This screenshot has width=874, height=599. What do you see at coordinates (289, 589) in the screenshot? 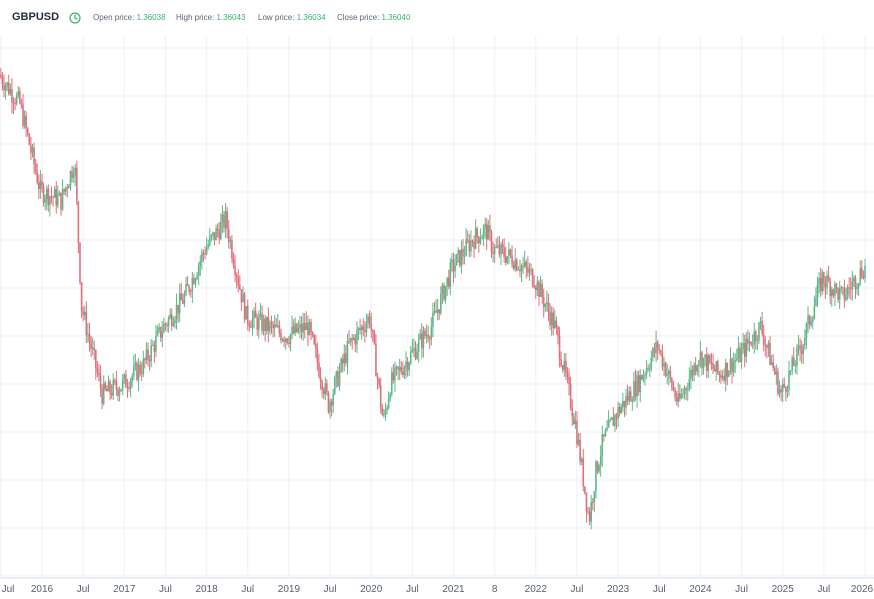
I see `x-tick-label: 2019` at bounding box center [289, 589].